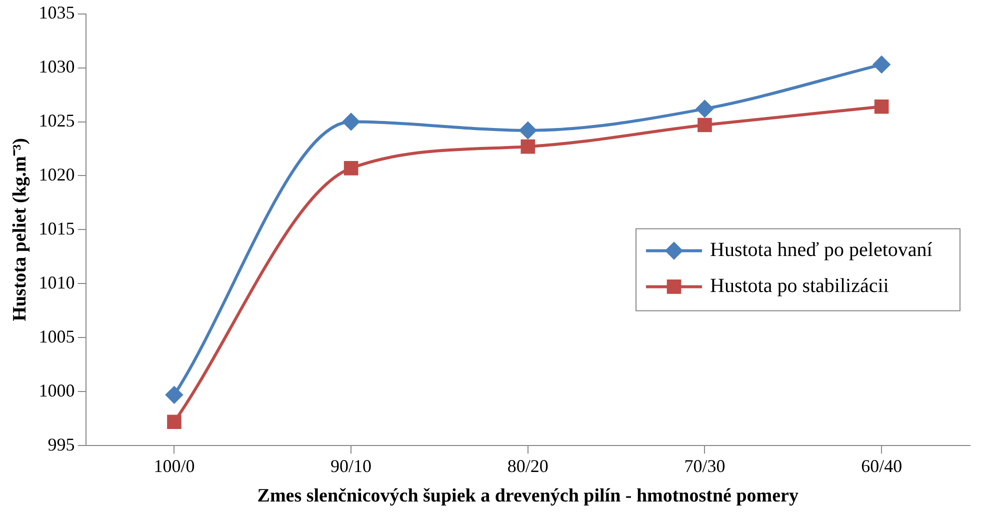 The height and width of the screenshot is (512, 985). What do you see at coordinates (174, 466) in the screenshot?
I see `x-tick-label: 100/0` at bounding box center [174, 466].